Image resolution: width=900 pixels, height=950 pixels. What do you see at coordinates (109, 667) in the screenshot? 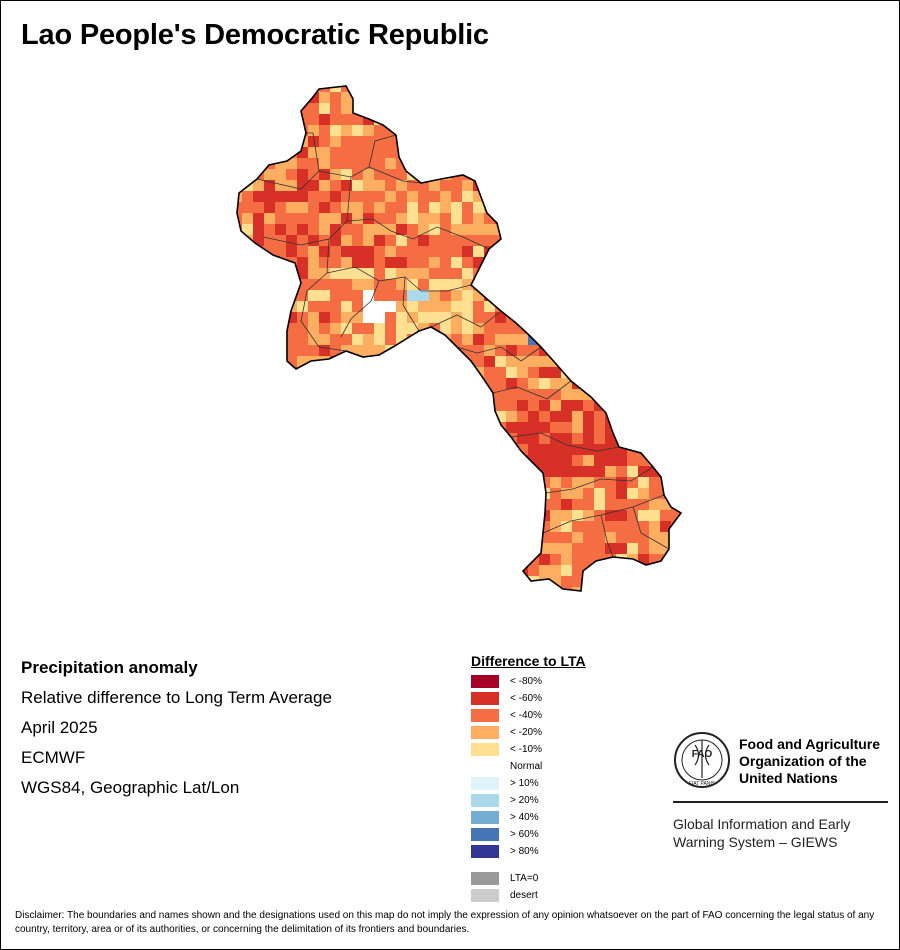
I see `info-variable: Precipitation anomaly` at bounding box center [109, 667].